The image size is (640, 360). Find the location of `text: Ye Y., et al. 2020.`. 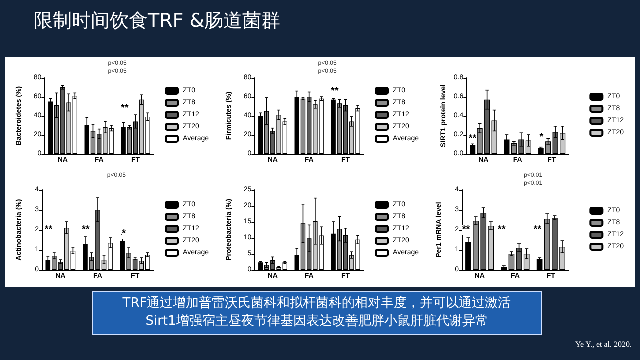

text: Ye Y., et al. 2020. is located at coordinates (603, 344).